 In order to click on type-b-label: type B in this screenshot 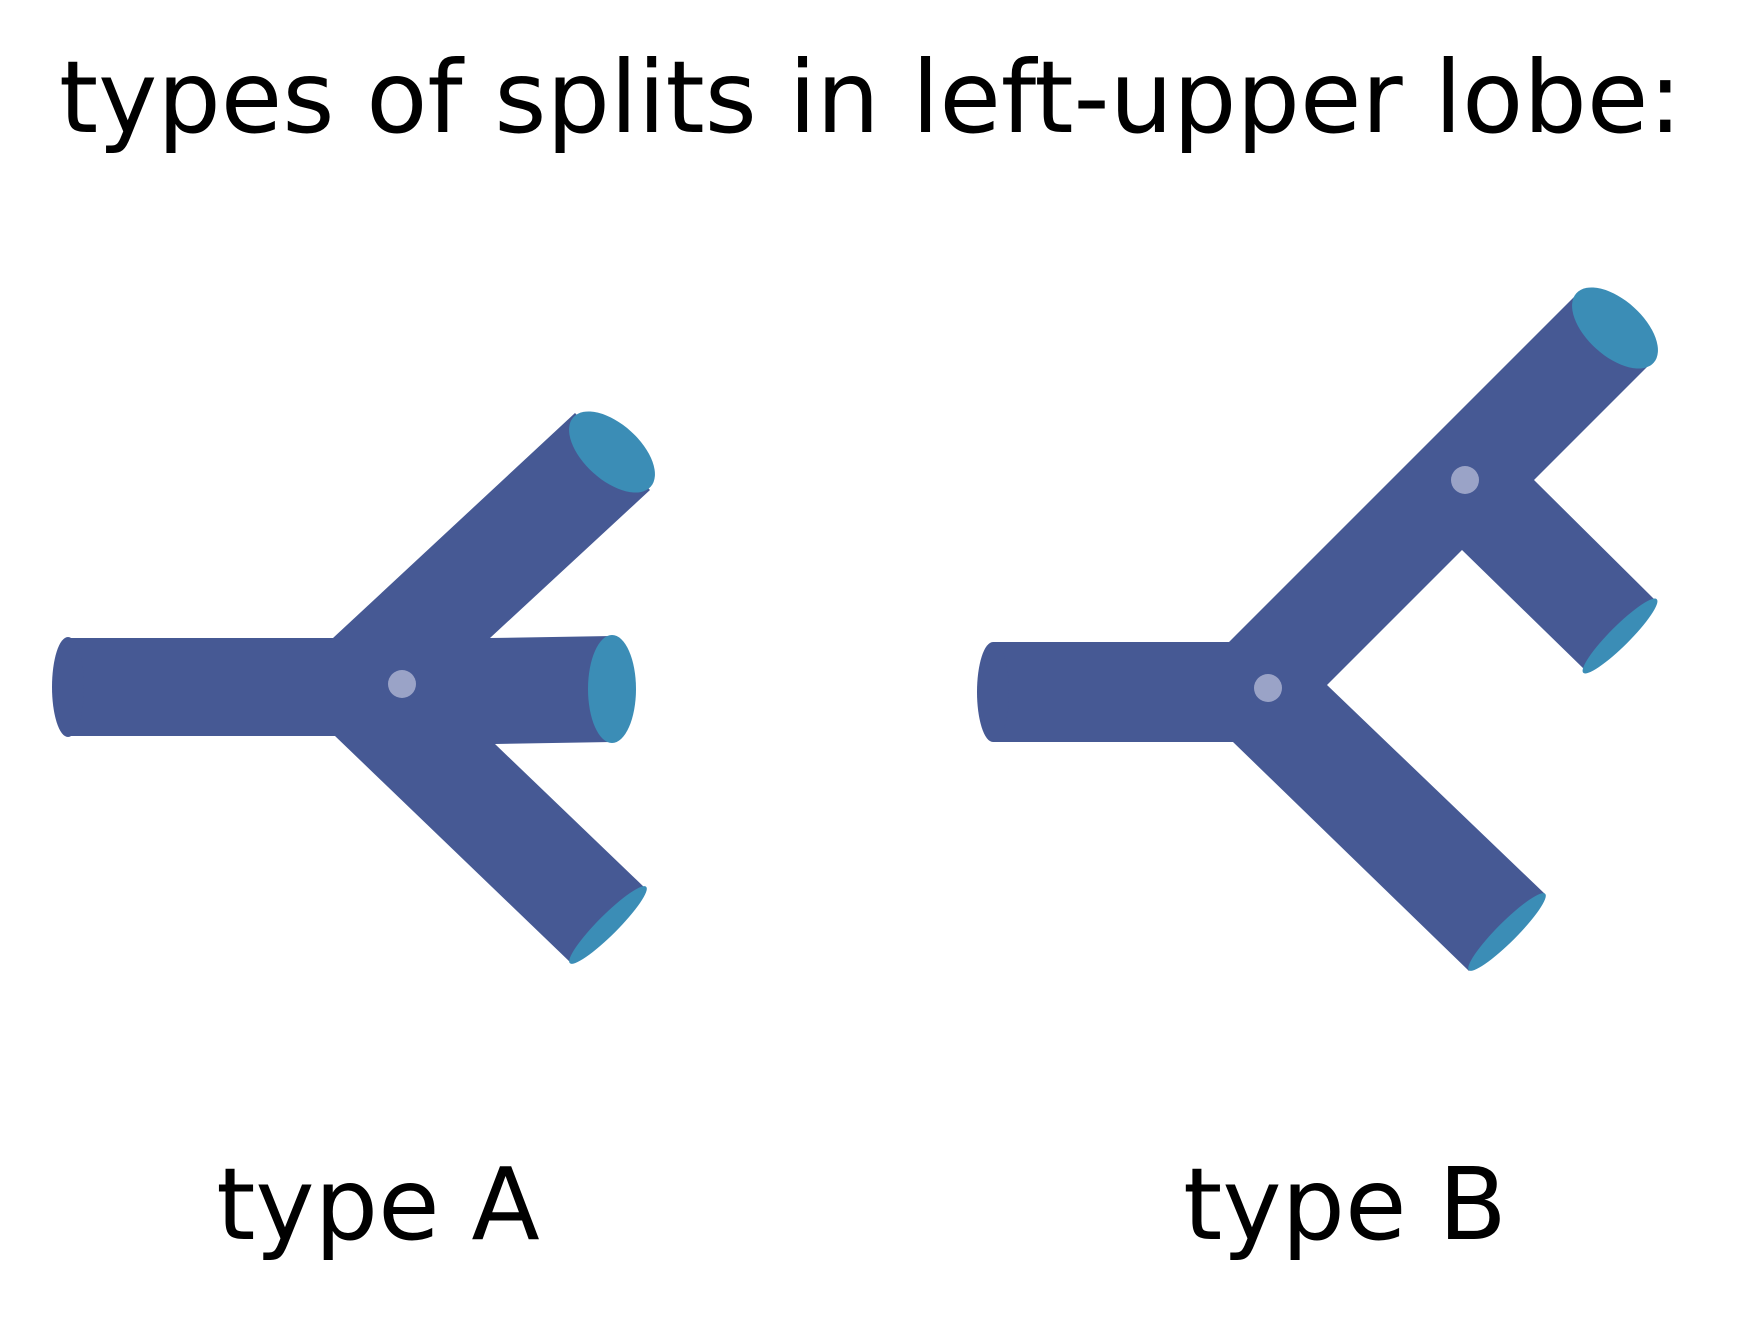, I will do `click(1345, 1204)`.